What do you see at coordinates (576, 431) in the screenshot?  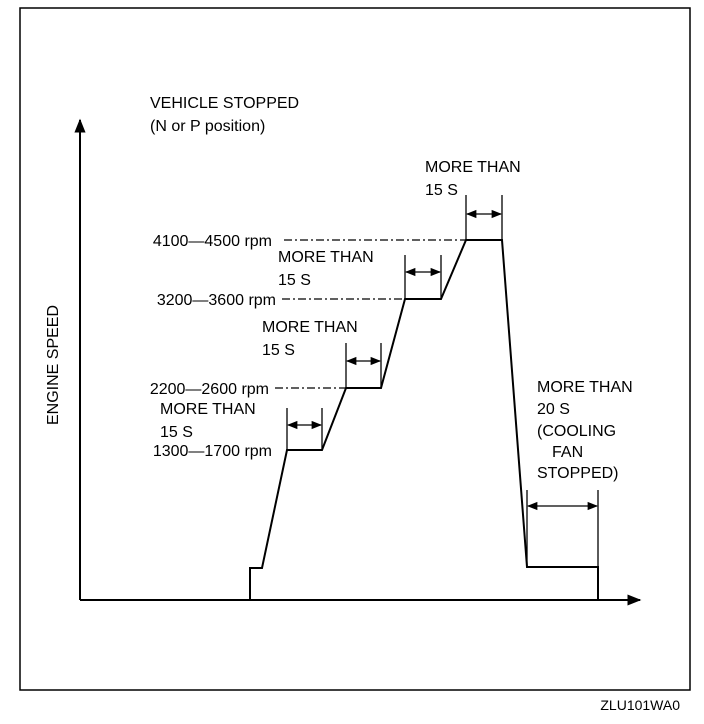 I see `hold-note: (COOLING` at bounding box center [576, 431].